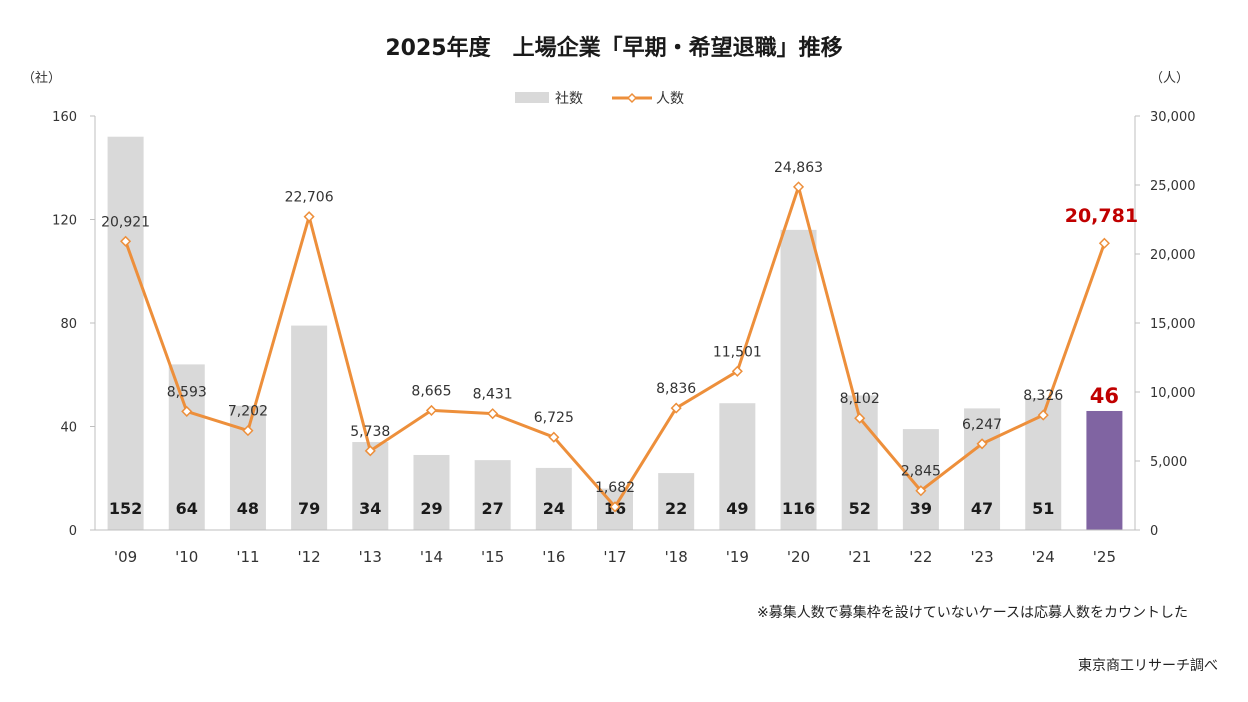  Describe the element at coordinates (370, 557) in the screenshot. I see `x-tick-label: '13` at that location.